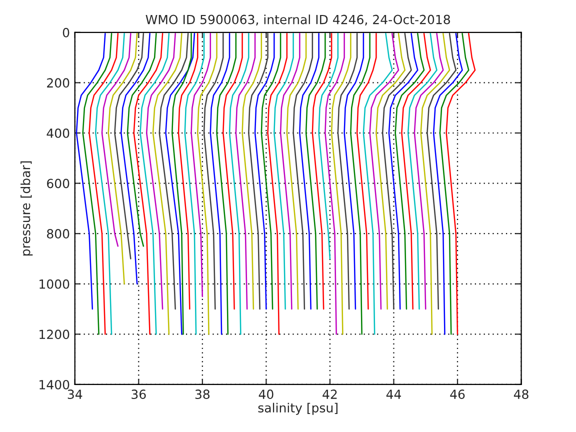 This screenshot has height=432, width=576. Describe the element at coordinates (202, 395) in the screenshot. I see `x-tick-label: 38` at that location.